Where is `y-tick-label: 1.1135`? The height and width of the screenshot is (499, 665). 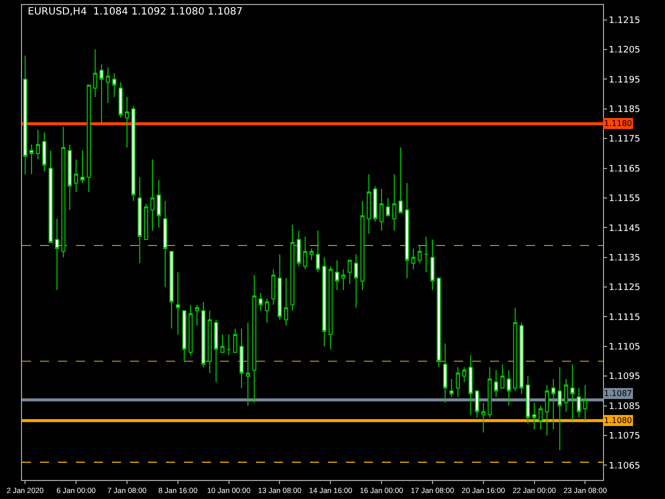 y-tick-label: 1.1135 is located at coordinates (624, 258).